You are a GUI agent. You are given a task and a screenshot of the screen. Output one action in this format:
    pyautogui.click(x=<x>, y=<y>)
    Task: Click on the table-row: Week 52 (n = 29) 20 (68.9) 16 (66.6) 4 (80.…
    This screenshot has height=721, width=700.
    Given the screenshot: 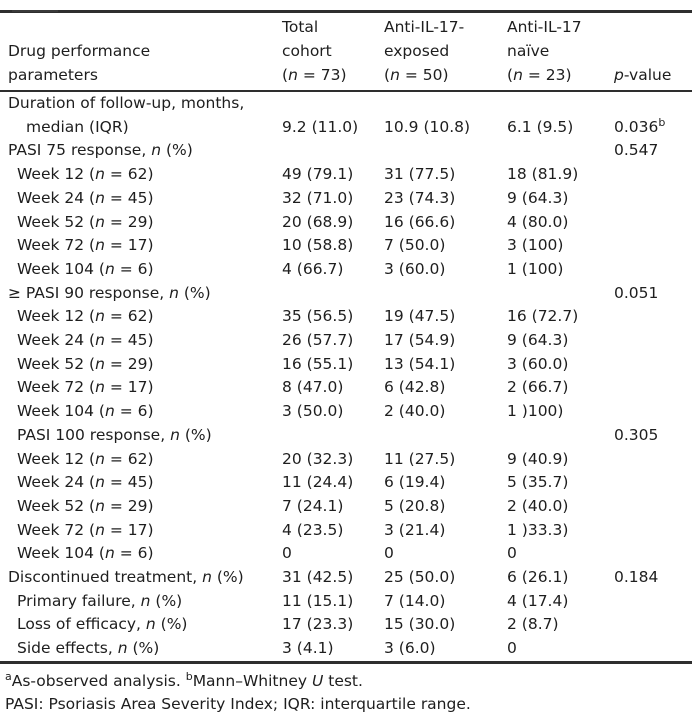 What is the action you would take?
    pyautogui.click(x=346, y=223)
    